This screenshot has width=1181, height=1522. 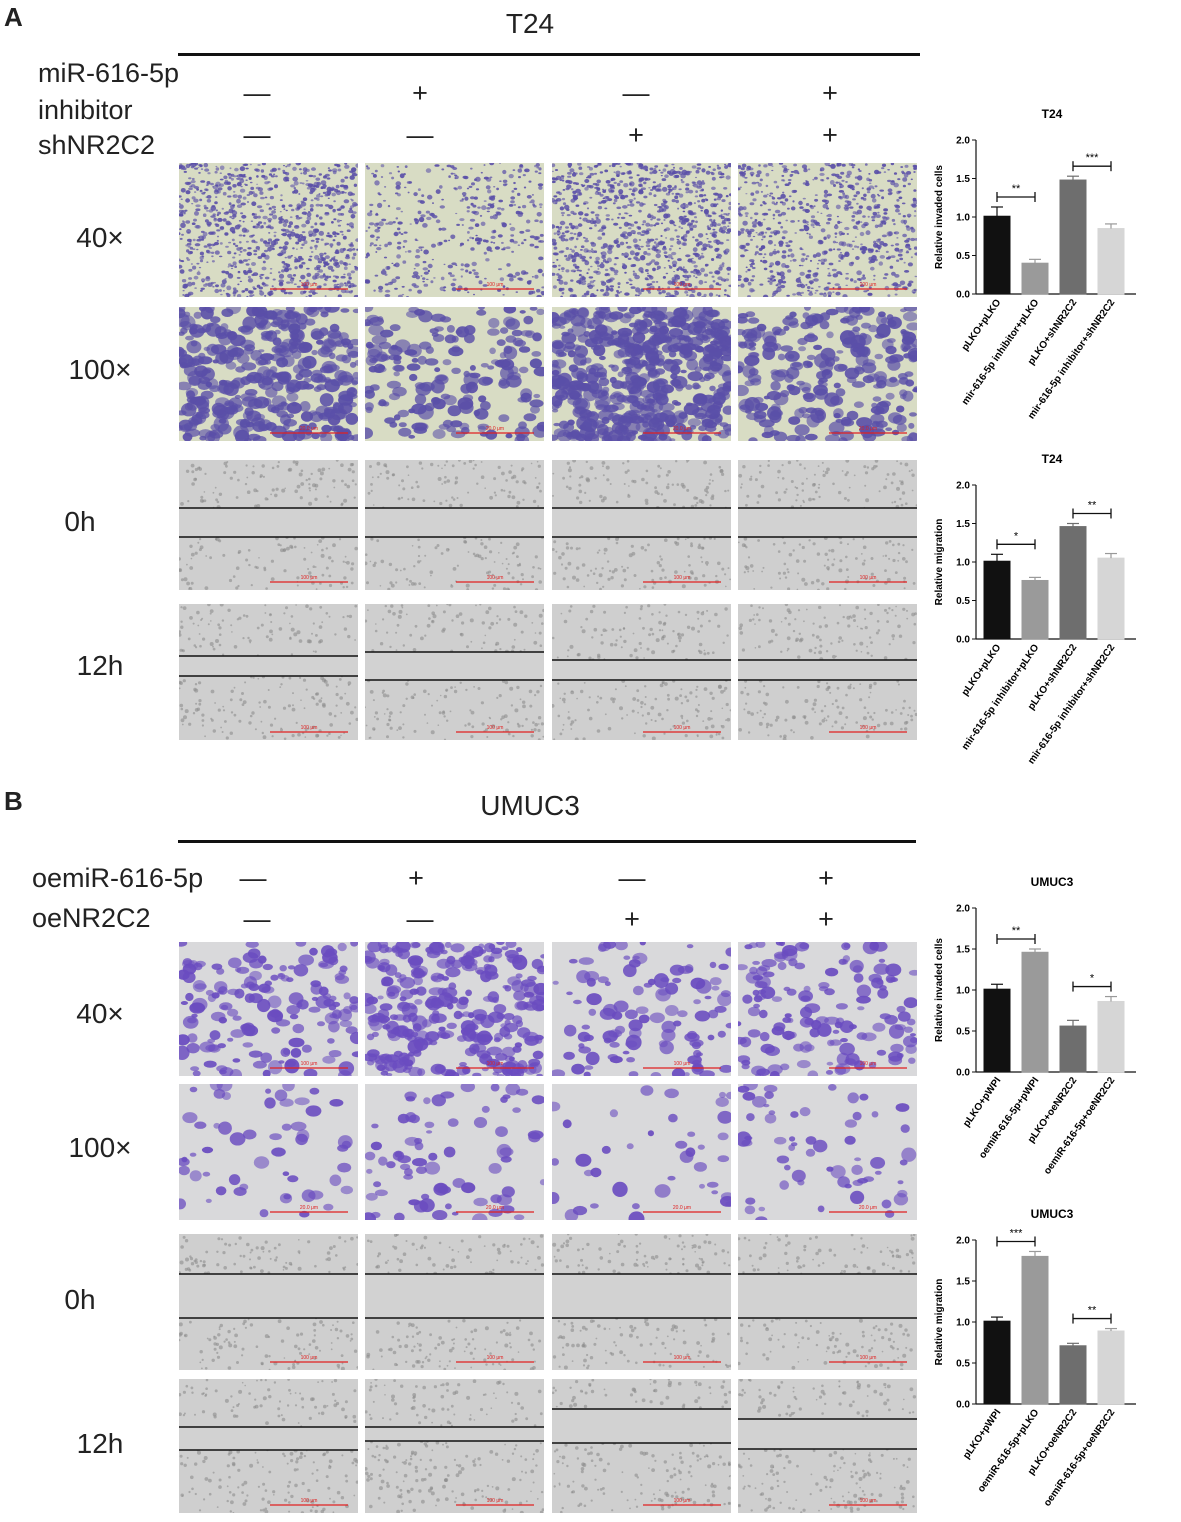 What do you see at coordinates (1092, 1311) in the screenshot?
I see `significance-label: **` at bounding box center [1092, 1311].